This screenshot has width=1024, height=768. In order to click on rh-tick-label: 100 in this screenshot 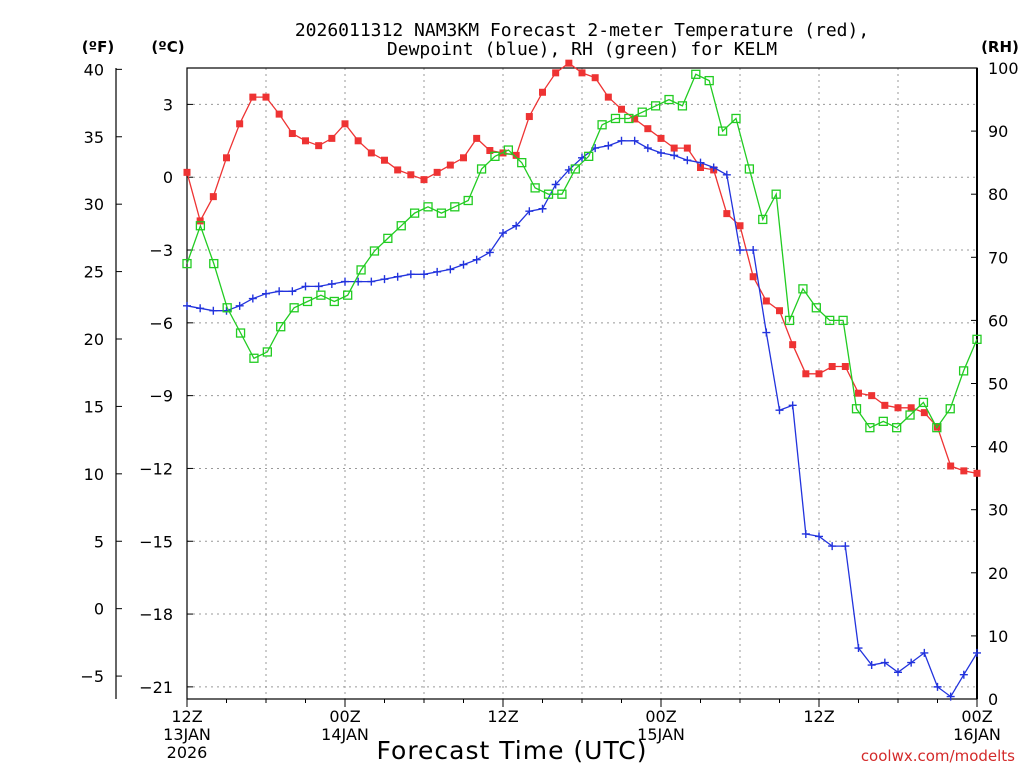, I will do `click(1003, 68)`.